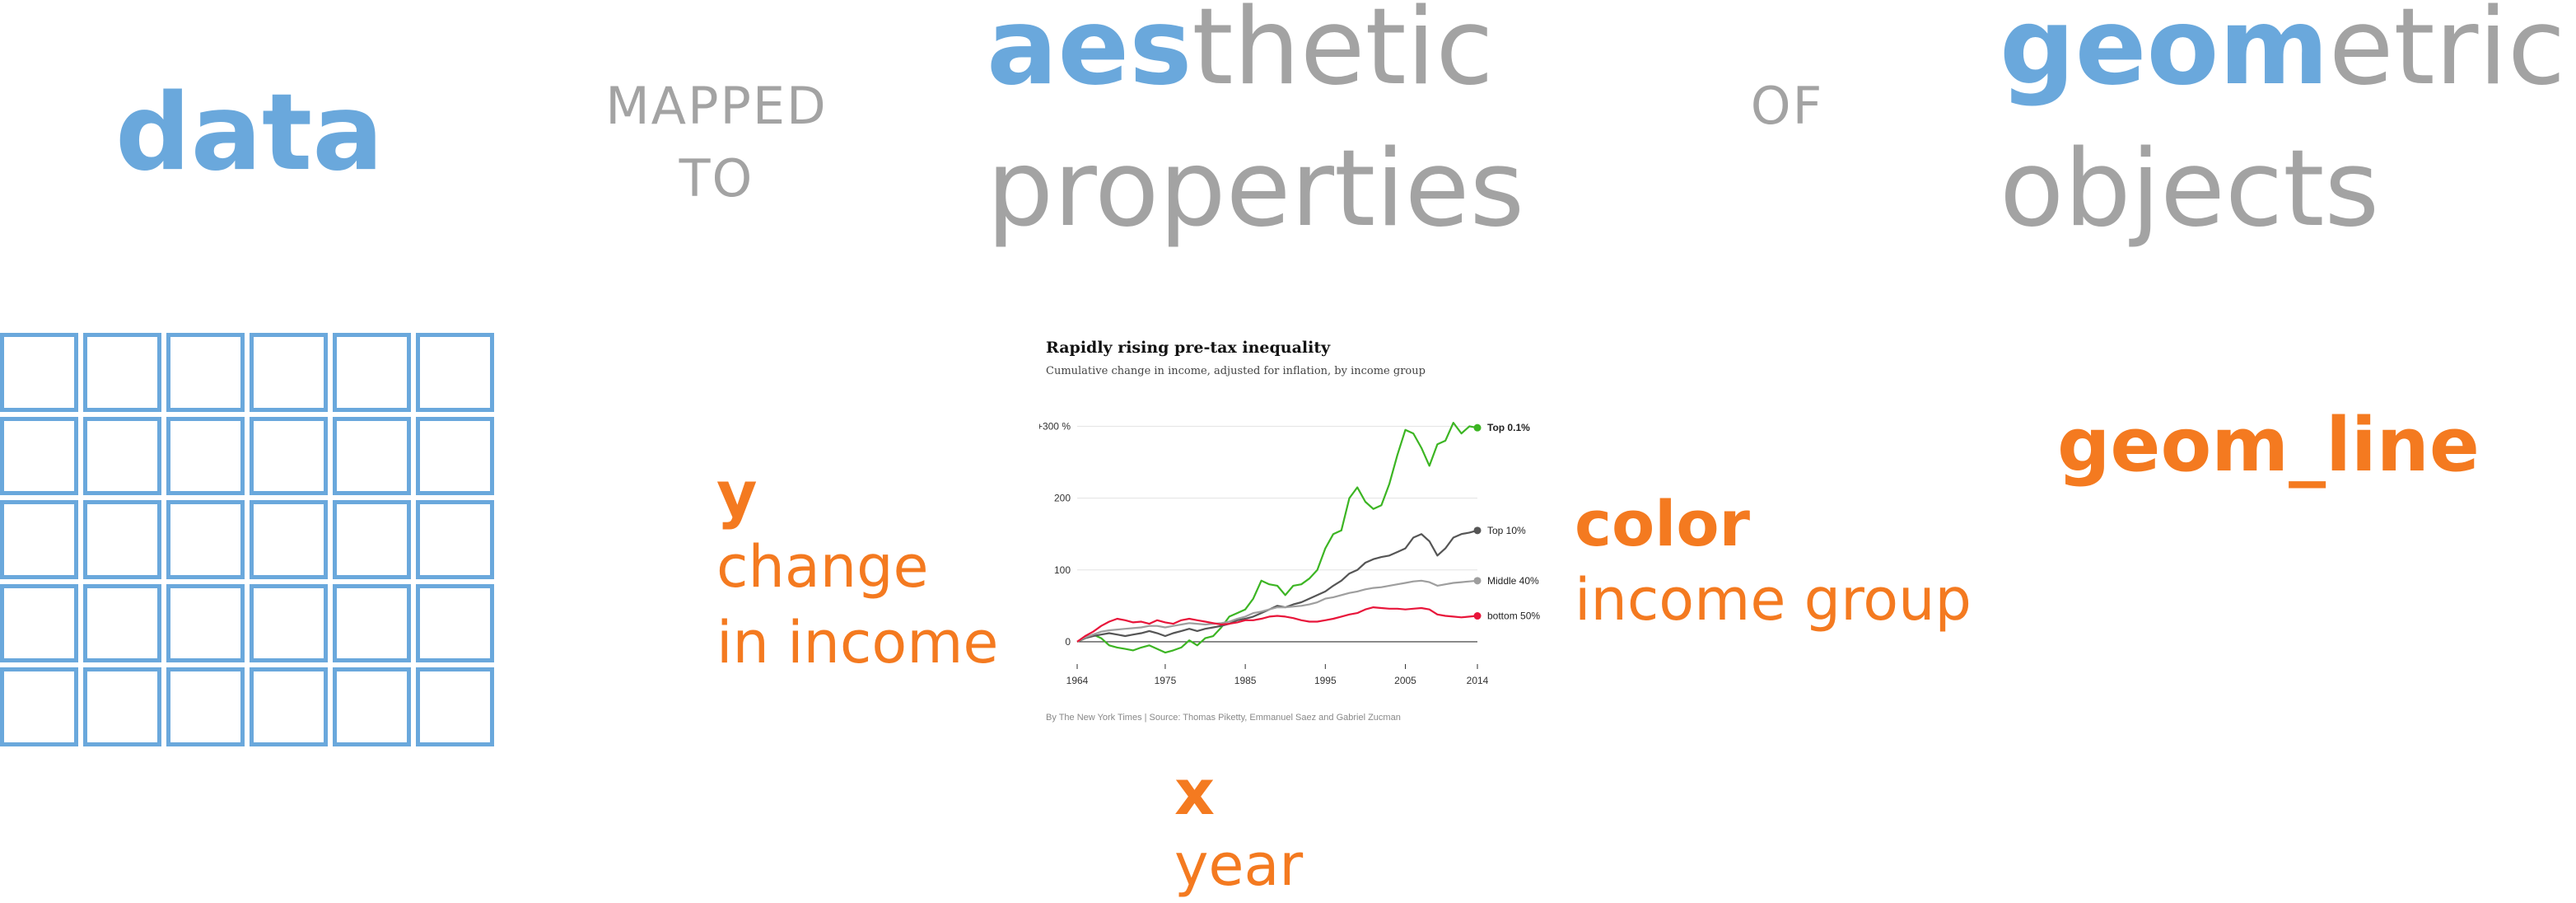  I want to click on color-aesthetic-label: color, so click(1663, 523).